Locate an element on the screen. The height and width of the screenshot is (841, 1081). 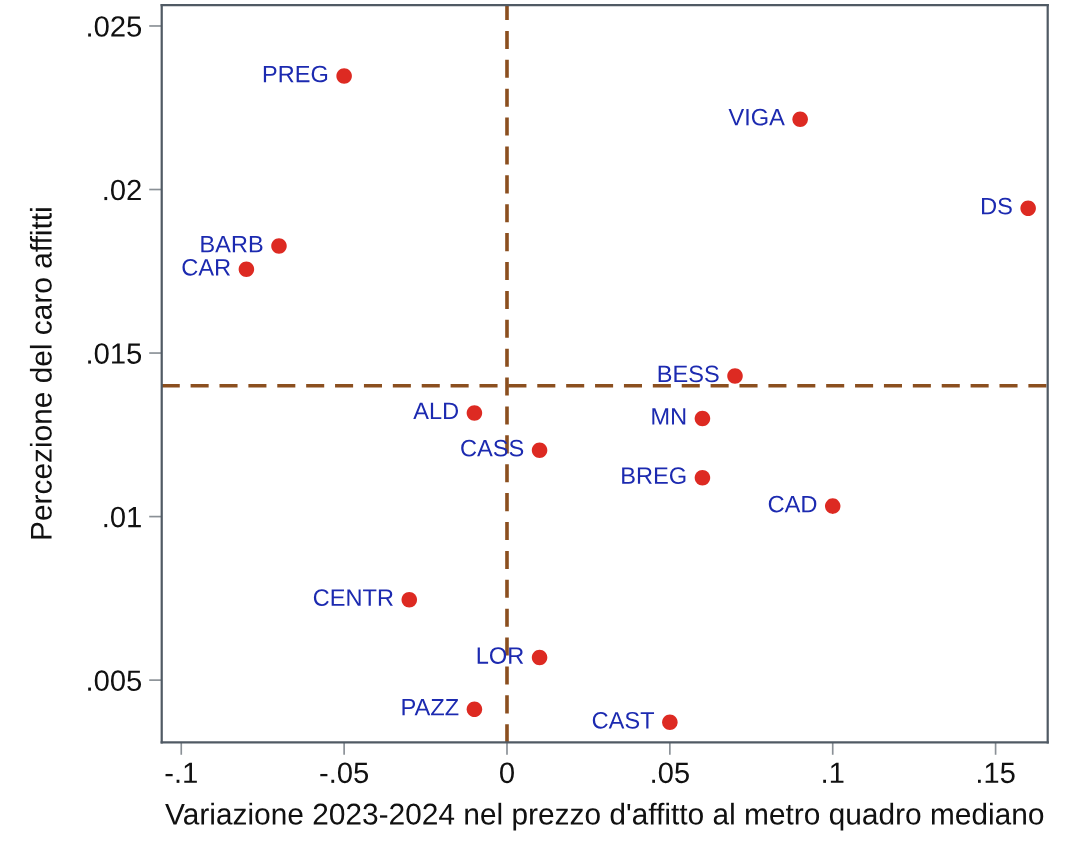
x-tick-label: -.1 is located at coordinates (181, 772).